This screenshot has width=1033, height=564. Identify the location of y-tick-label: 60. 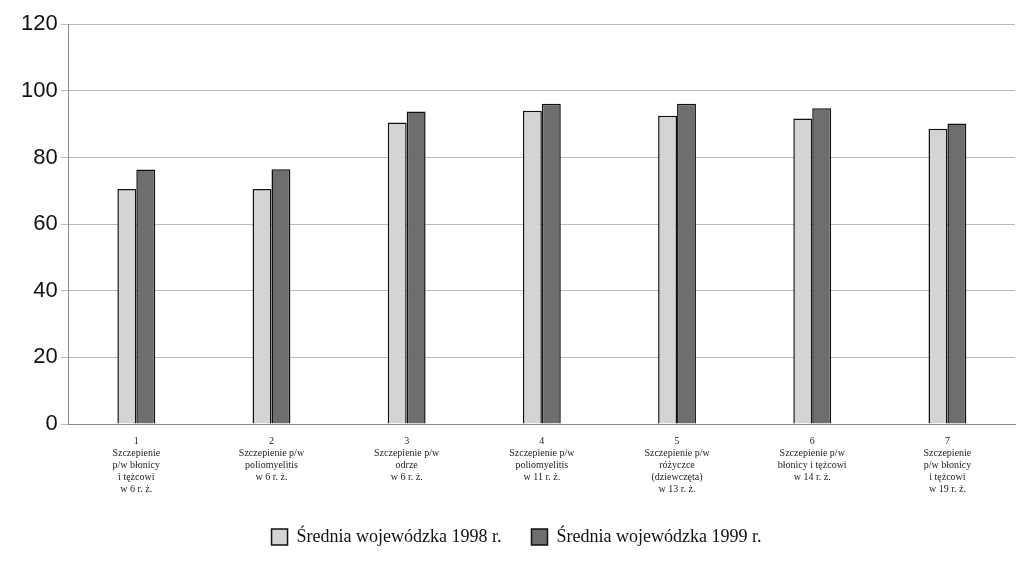
(45, 223).